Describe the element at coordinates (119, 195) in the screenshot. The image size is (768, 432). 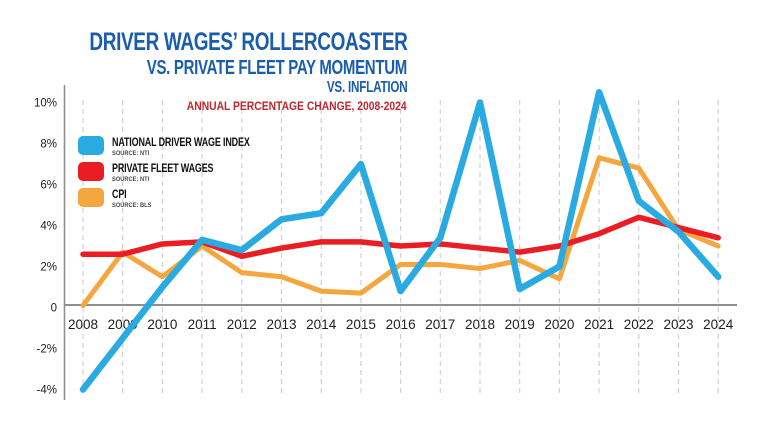
I see `legend-label: CPI` at that location.